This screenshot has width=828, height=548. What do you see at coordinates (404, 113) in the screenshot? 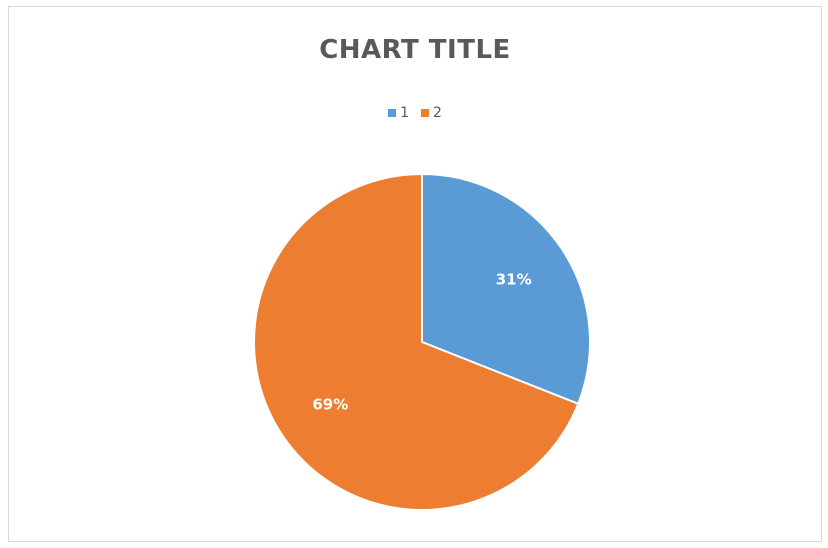
I see `legend-label-1: 1` at bounding box center [404, 113].